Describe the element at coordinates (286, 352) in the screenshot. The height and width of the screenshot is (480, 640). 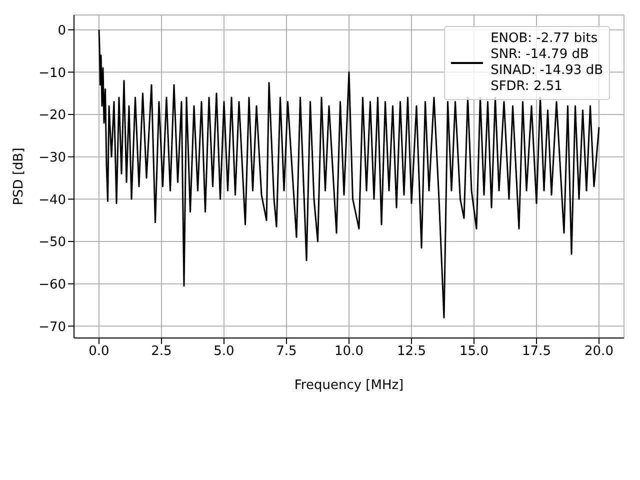
I see `x-tick-label: 7.5` at that location.